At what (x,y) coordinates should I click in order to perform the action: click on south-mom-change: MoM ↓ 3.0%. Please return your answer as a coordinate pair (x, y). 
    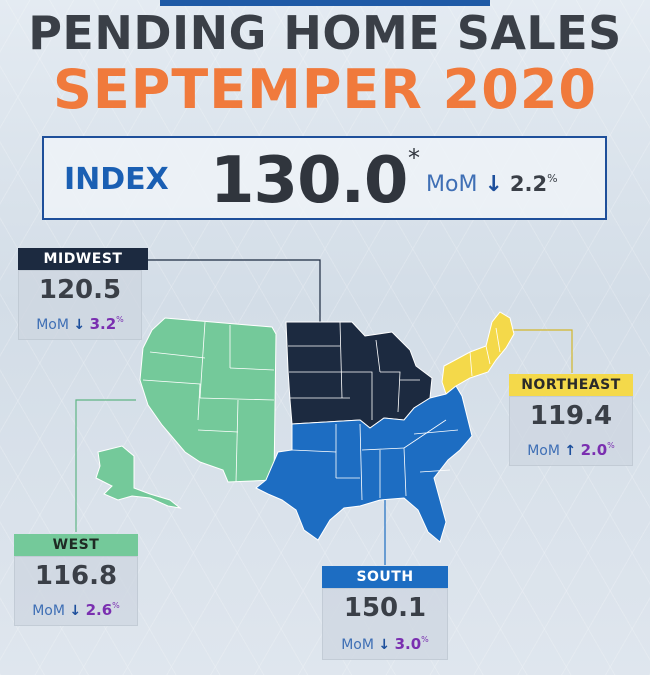
    Looking at the image, I should click on (385, 644).